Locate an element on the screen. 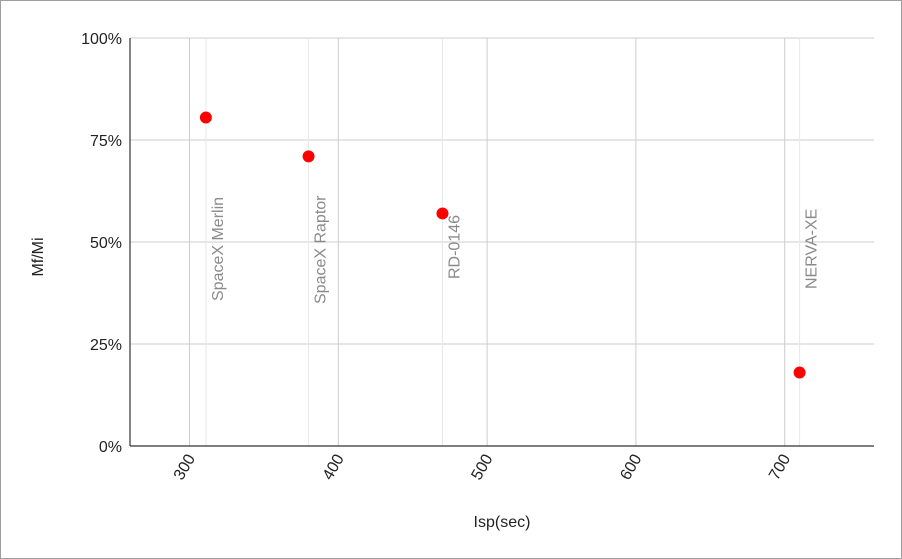 Image resolution: width=902 pixels, height=559 pixels. y-axis-title: Mf/Mi is located at coordinates (38, 256).